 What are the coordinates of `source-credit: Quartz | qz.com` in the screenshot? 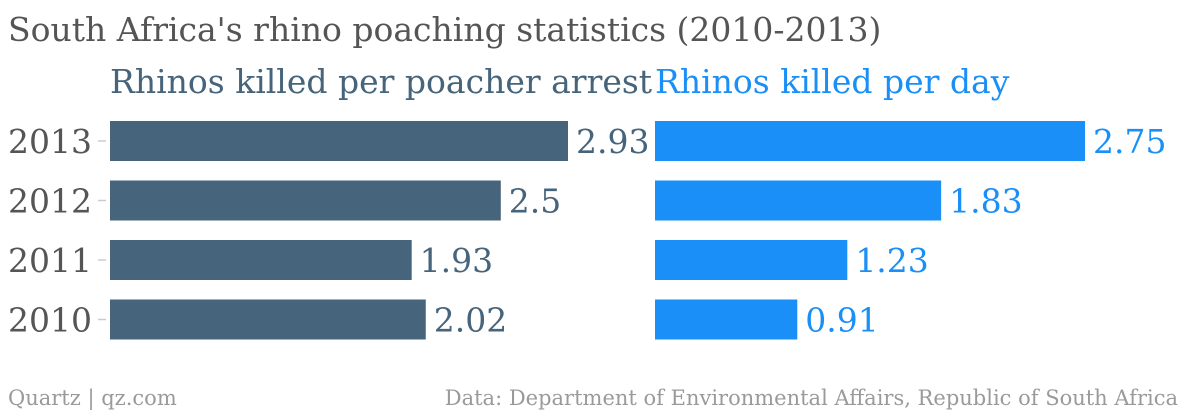 It's located at (92, 398).